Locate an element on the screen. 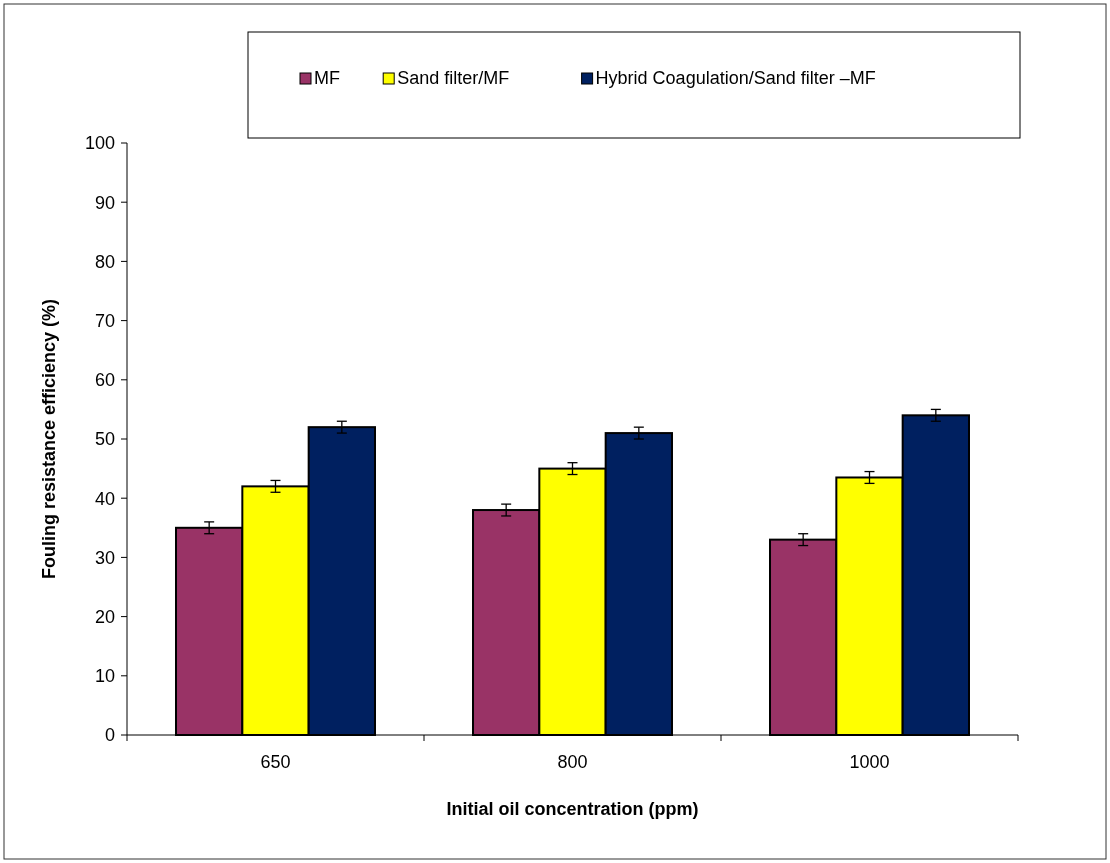 The image size is (1110, 863). y-tick-label: 90 is located at coordinates (104, 202).